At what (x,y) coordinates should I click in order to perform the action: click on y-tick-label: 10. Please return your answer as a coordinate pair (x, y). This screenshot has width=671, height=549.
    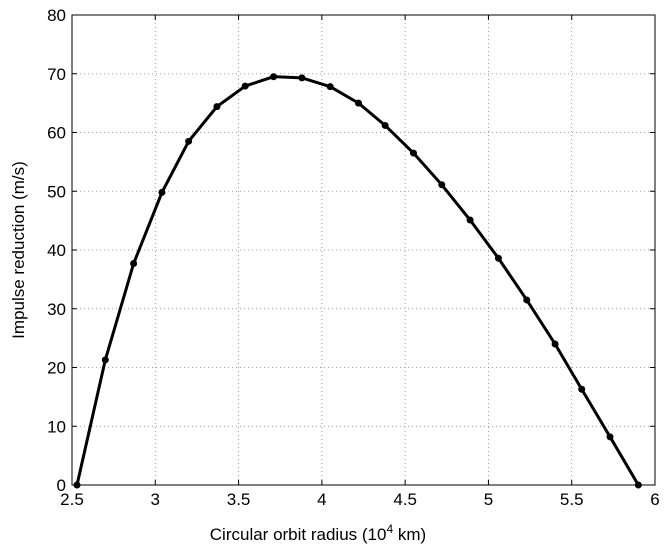
    Looking at the image, I should click on (56, 426).